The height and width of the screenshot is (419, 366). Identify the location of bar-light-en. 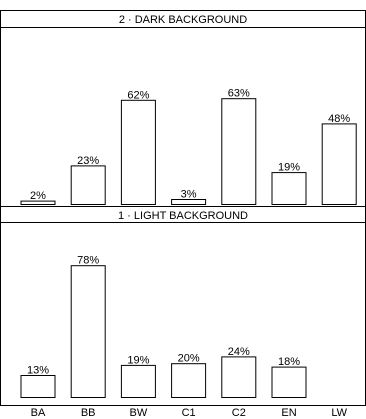
(289, 382).